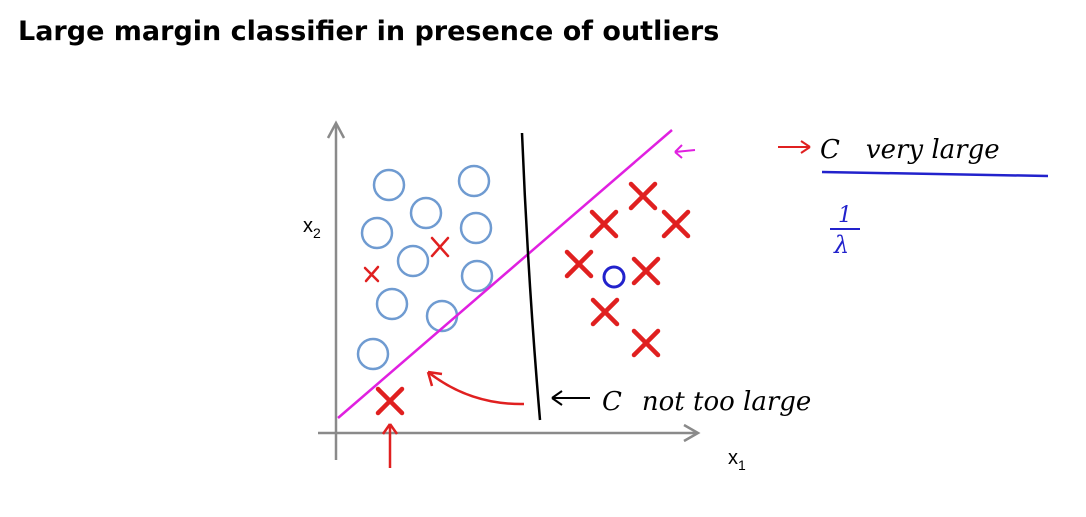  I want to click on boundary-small-c, so click(531, 276).